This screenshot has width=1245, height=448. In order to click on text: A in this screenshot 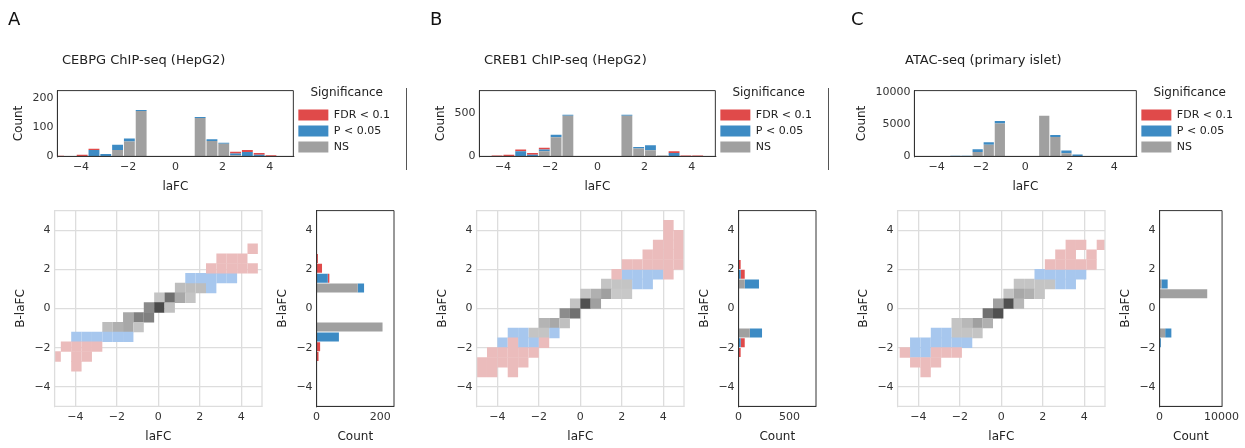, I will do `click(14, 18)`.